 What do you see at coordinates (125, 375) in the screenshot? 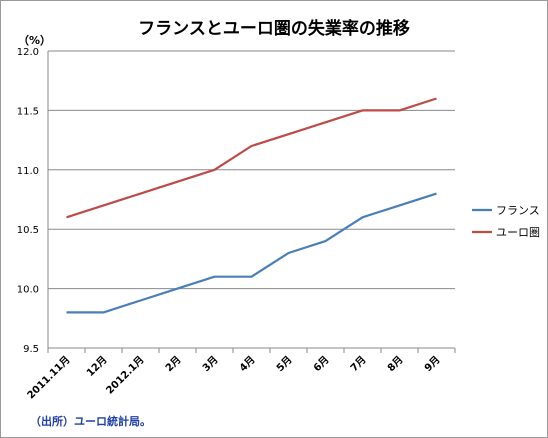
I see `x-tick-label-2: 2012.1月` at bounding box center [125, 375].